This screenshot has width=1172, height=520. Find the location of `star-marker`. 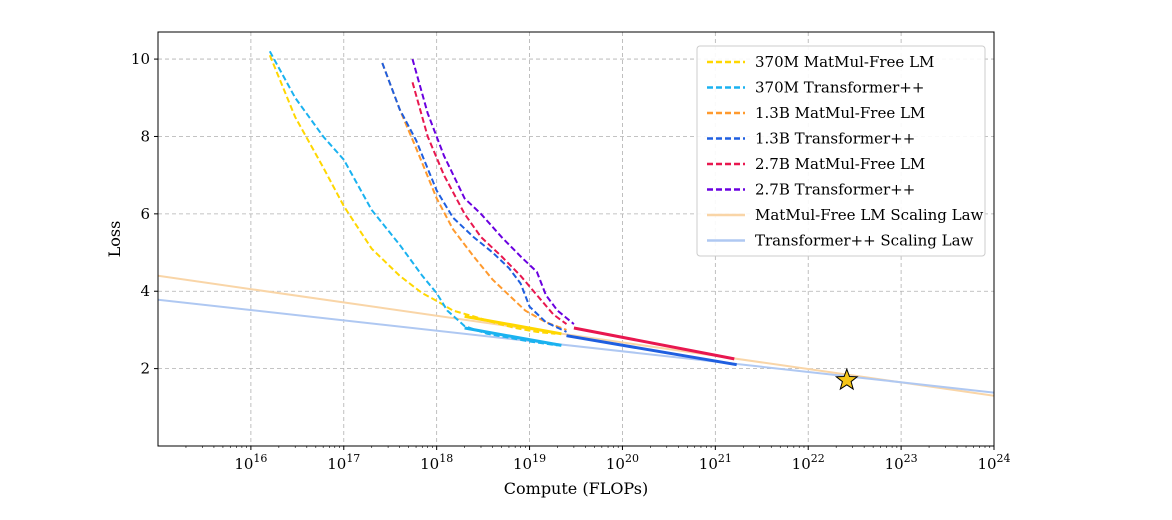

star-marker is located at coordinates (846, 379).